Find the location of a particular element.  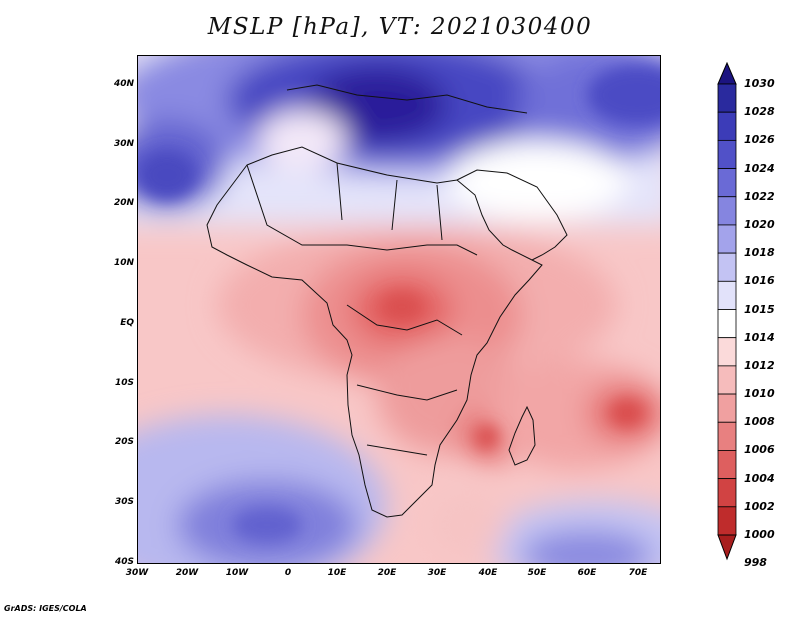

colorbar-label: 1016 is located at coordinates (759, 281).